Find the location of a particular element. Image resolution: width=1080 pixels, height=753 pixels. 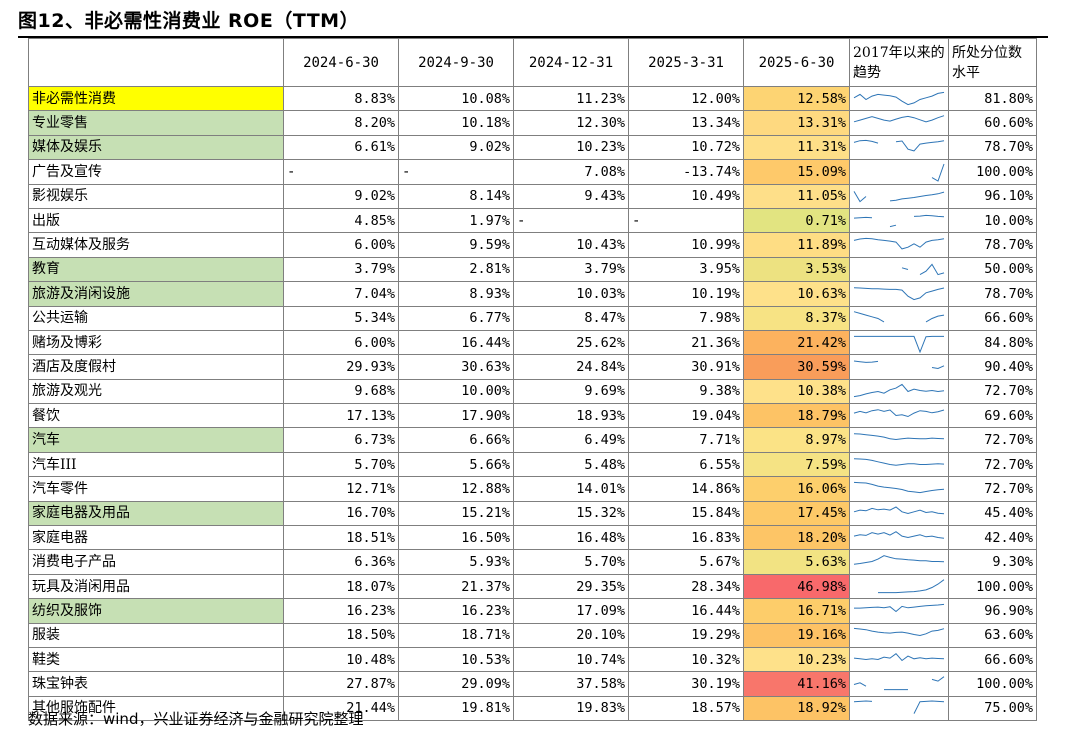

roe-value-cell: 9.59% is located at coordinates (456, 245).